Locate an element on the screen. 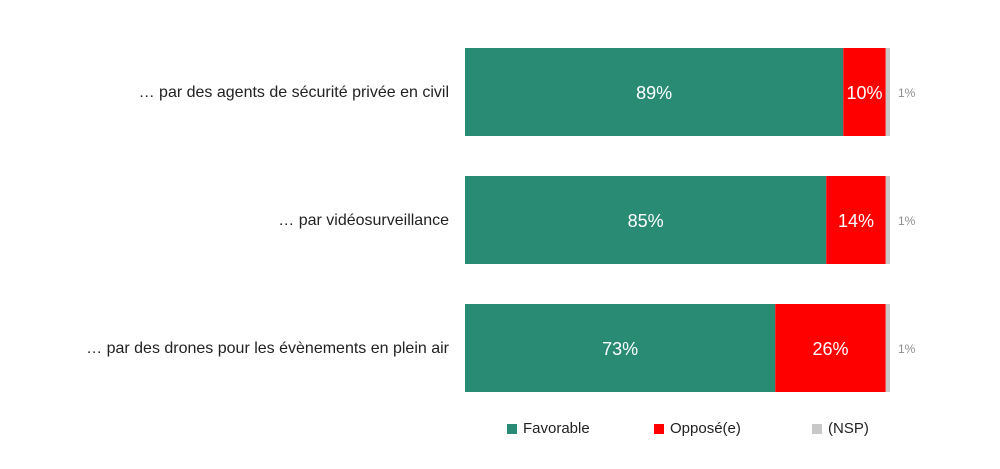  legend-item-favorable: Favorable is located at coordinates (548, 428).